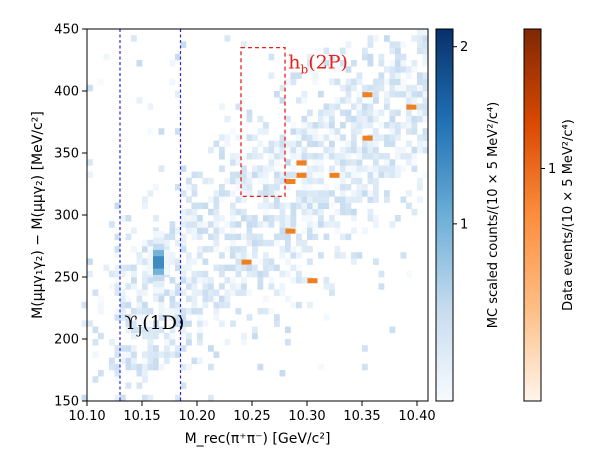 The width and height of the screenshot is (597, 469). Describe the element at coordinates (66, 30) in the screenshot. I see `y-tick-label: 450` at that location.